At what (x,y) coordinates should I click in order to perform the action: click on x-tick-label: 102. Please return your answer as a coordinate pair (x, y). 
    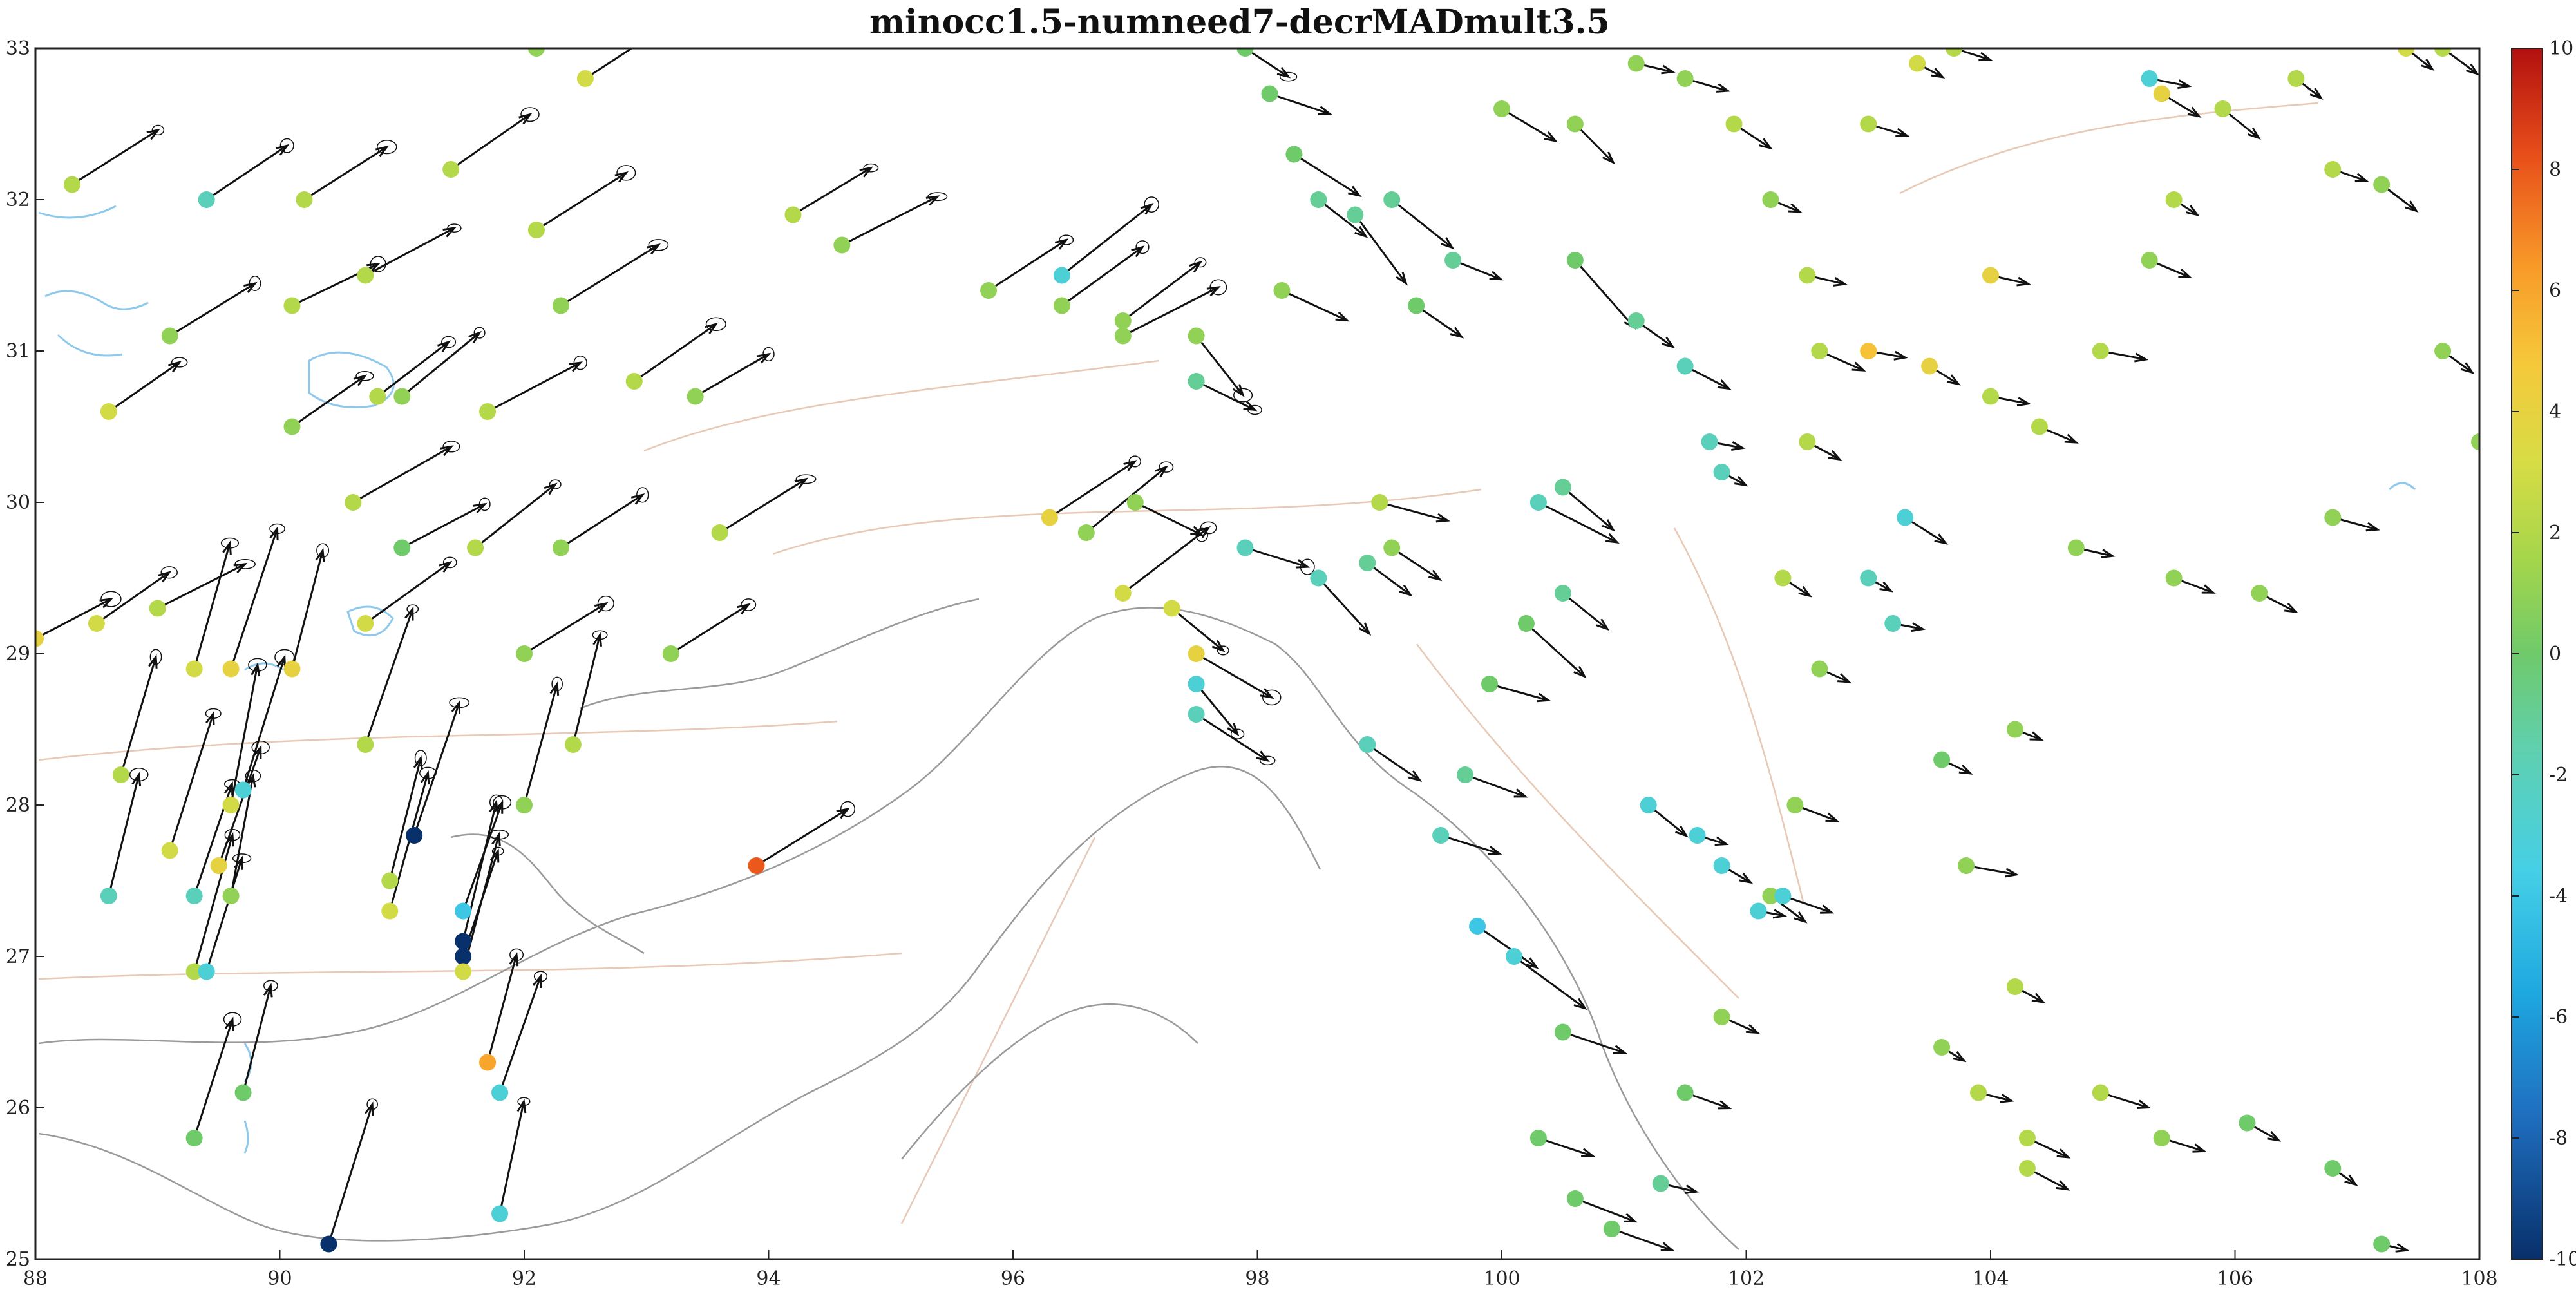
    Looking at the image, I should click on (1746, 1279).